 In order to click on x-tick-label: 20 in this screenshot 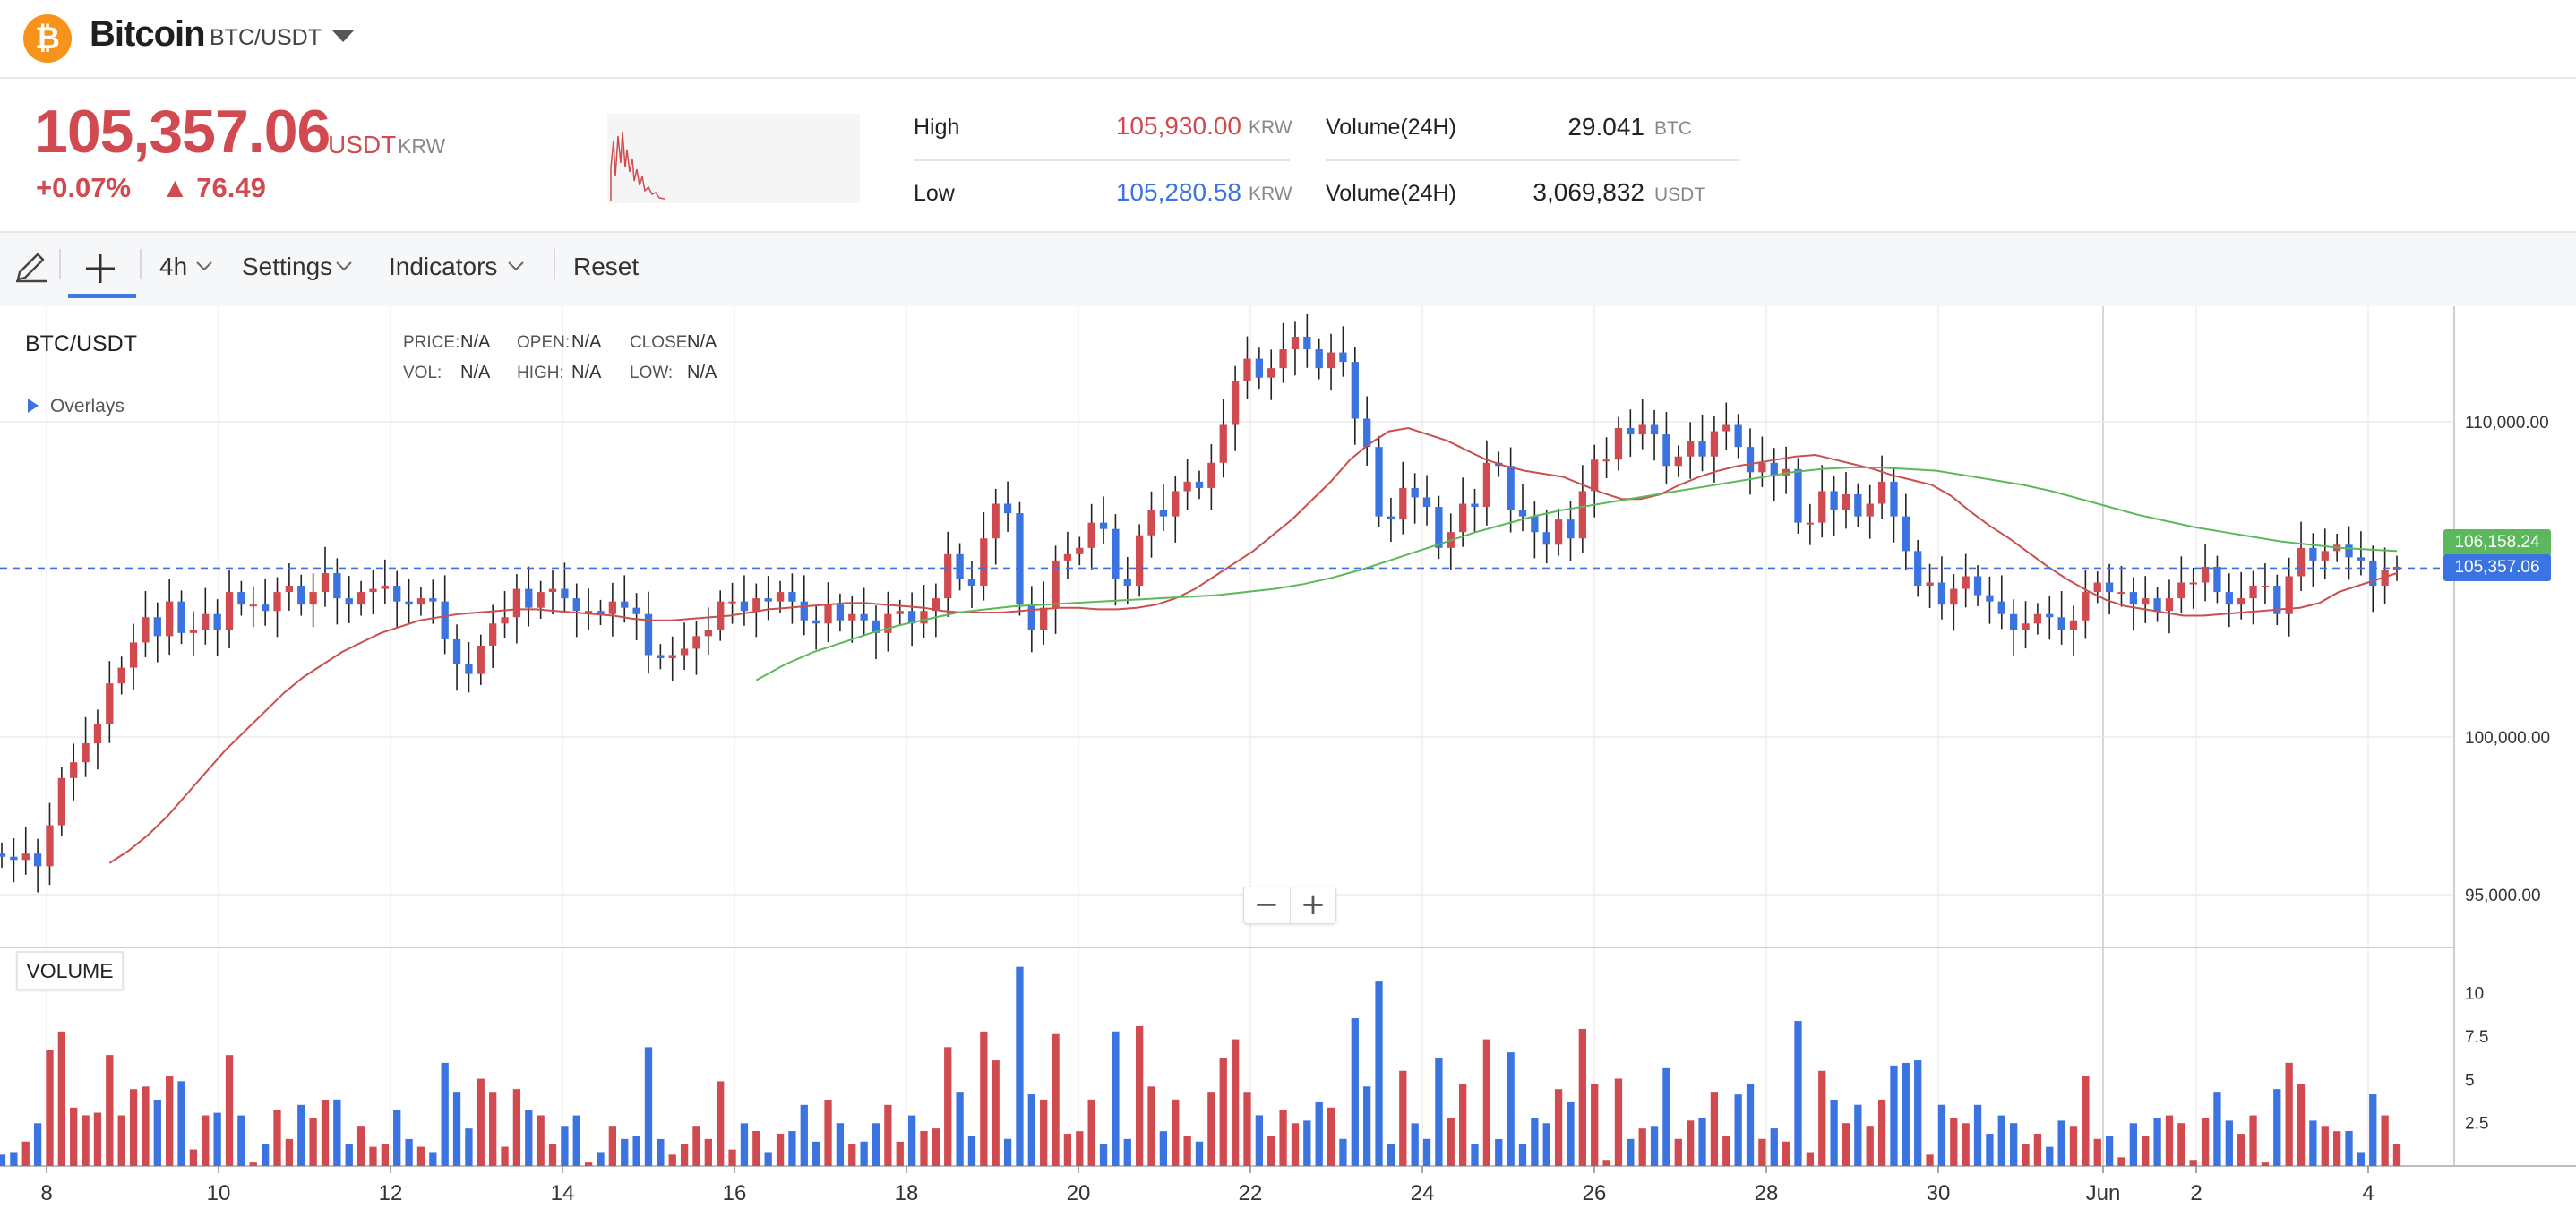, I will do `click(1079, 1193)`.